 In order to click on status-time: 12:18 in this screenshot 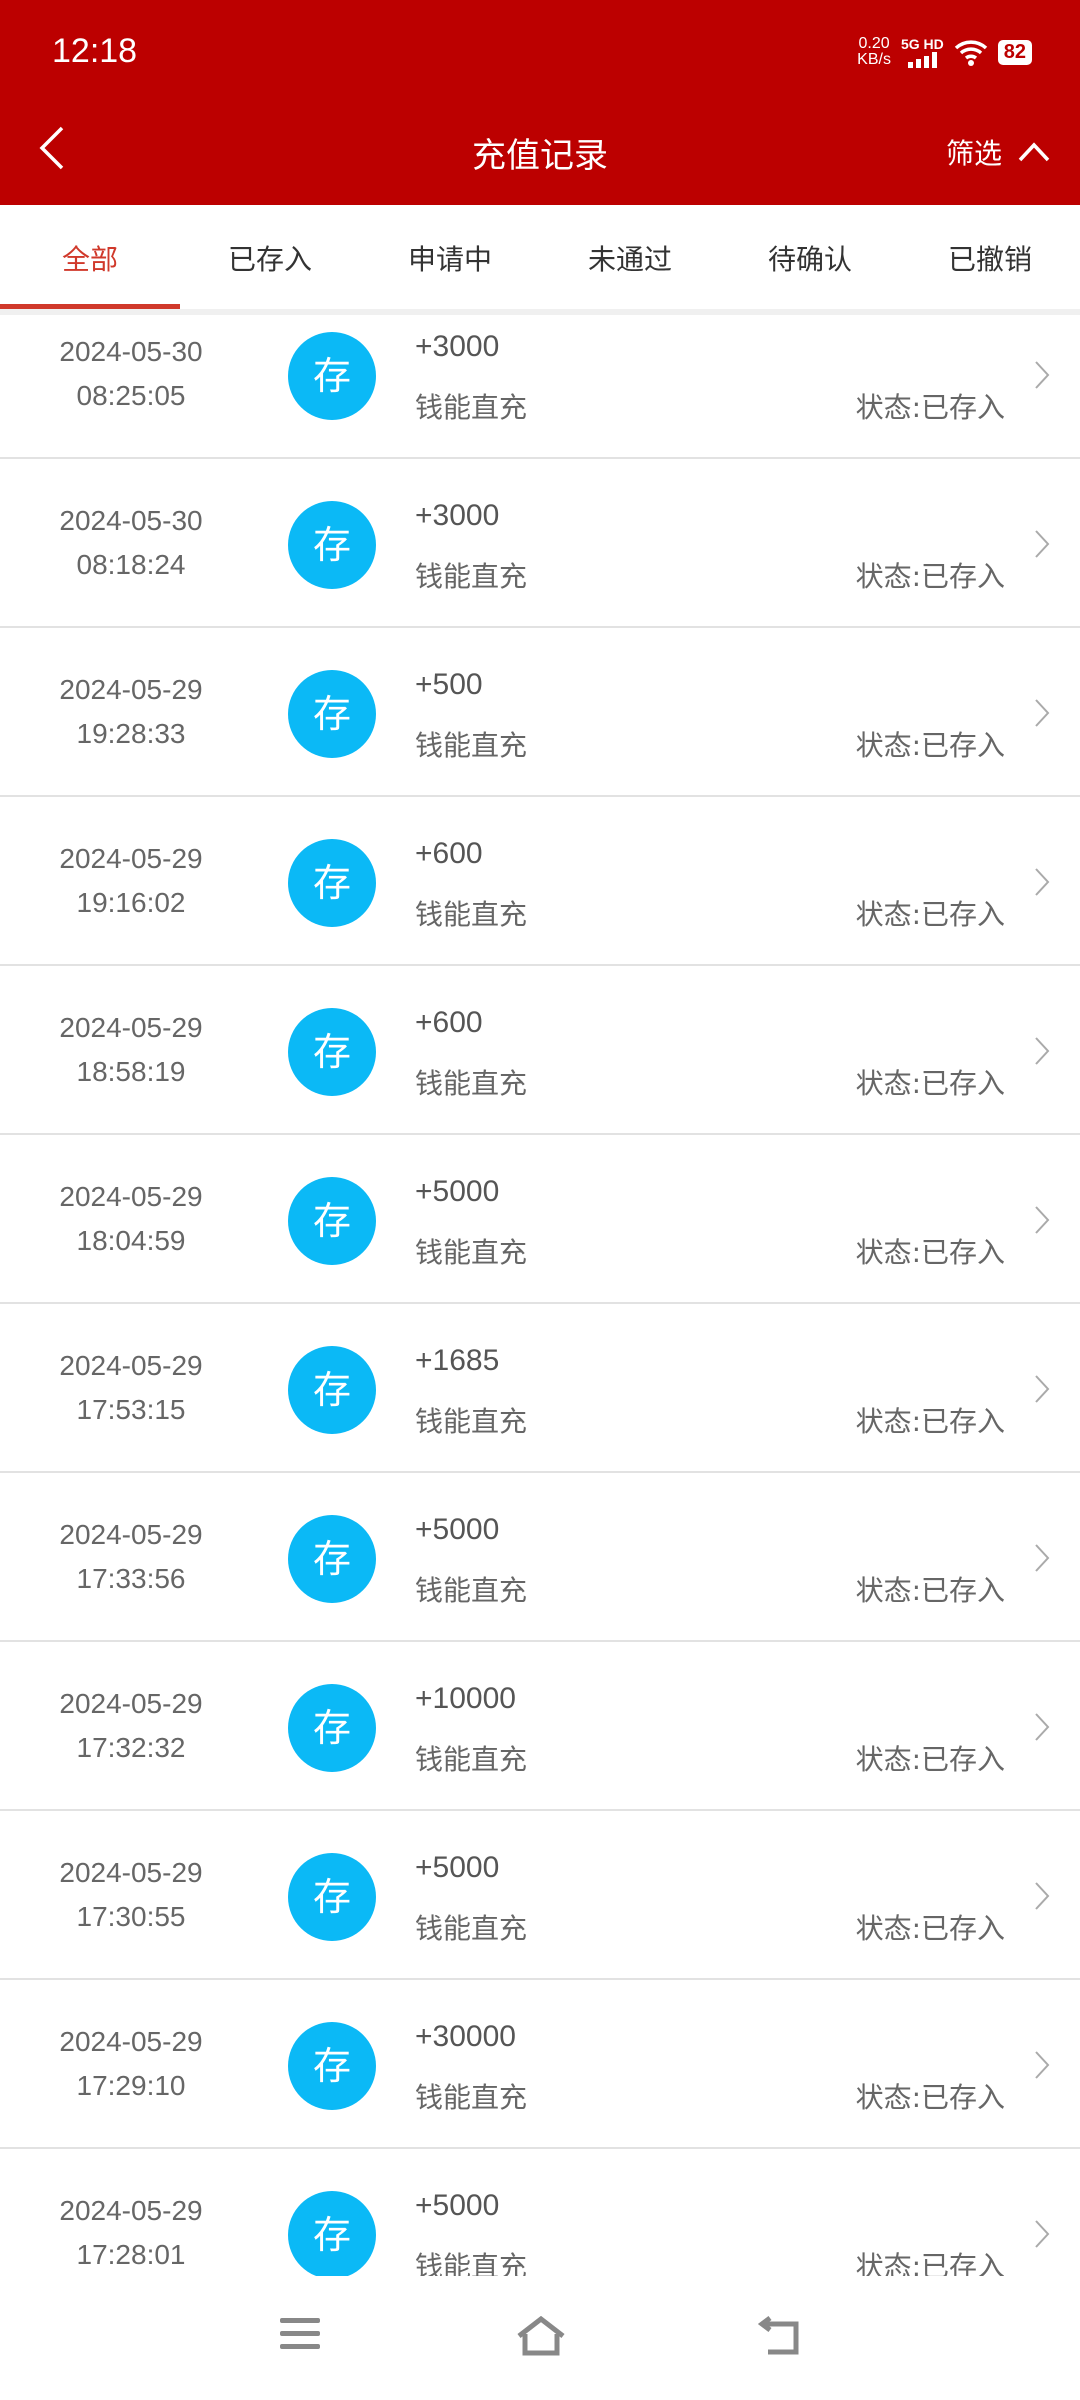, I will do `click(95, 51)`.